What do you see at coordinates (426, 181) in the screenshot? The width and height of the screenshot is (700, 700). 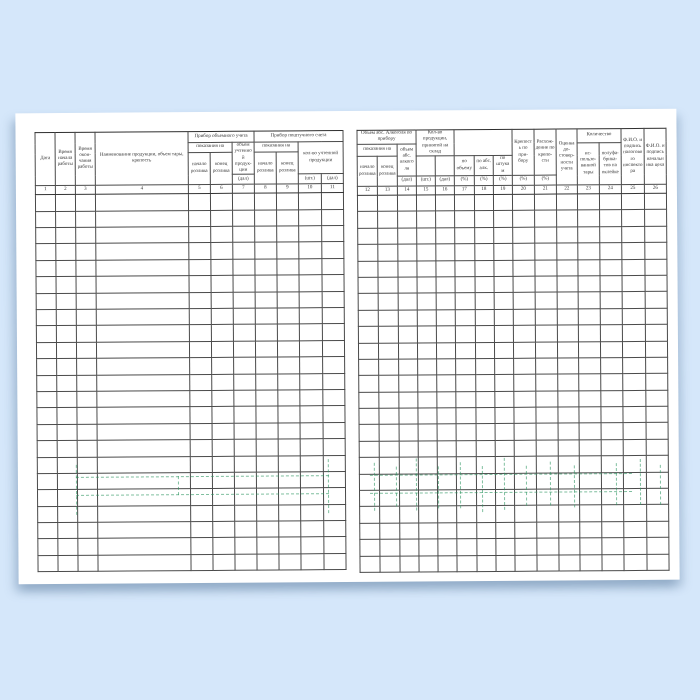 I see `unit-pcs: (шт.)` at bounding box center [426, 181].